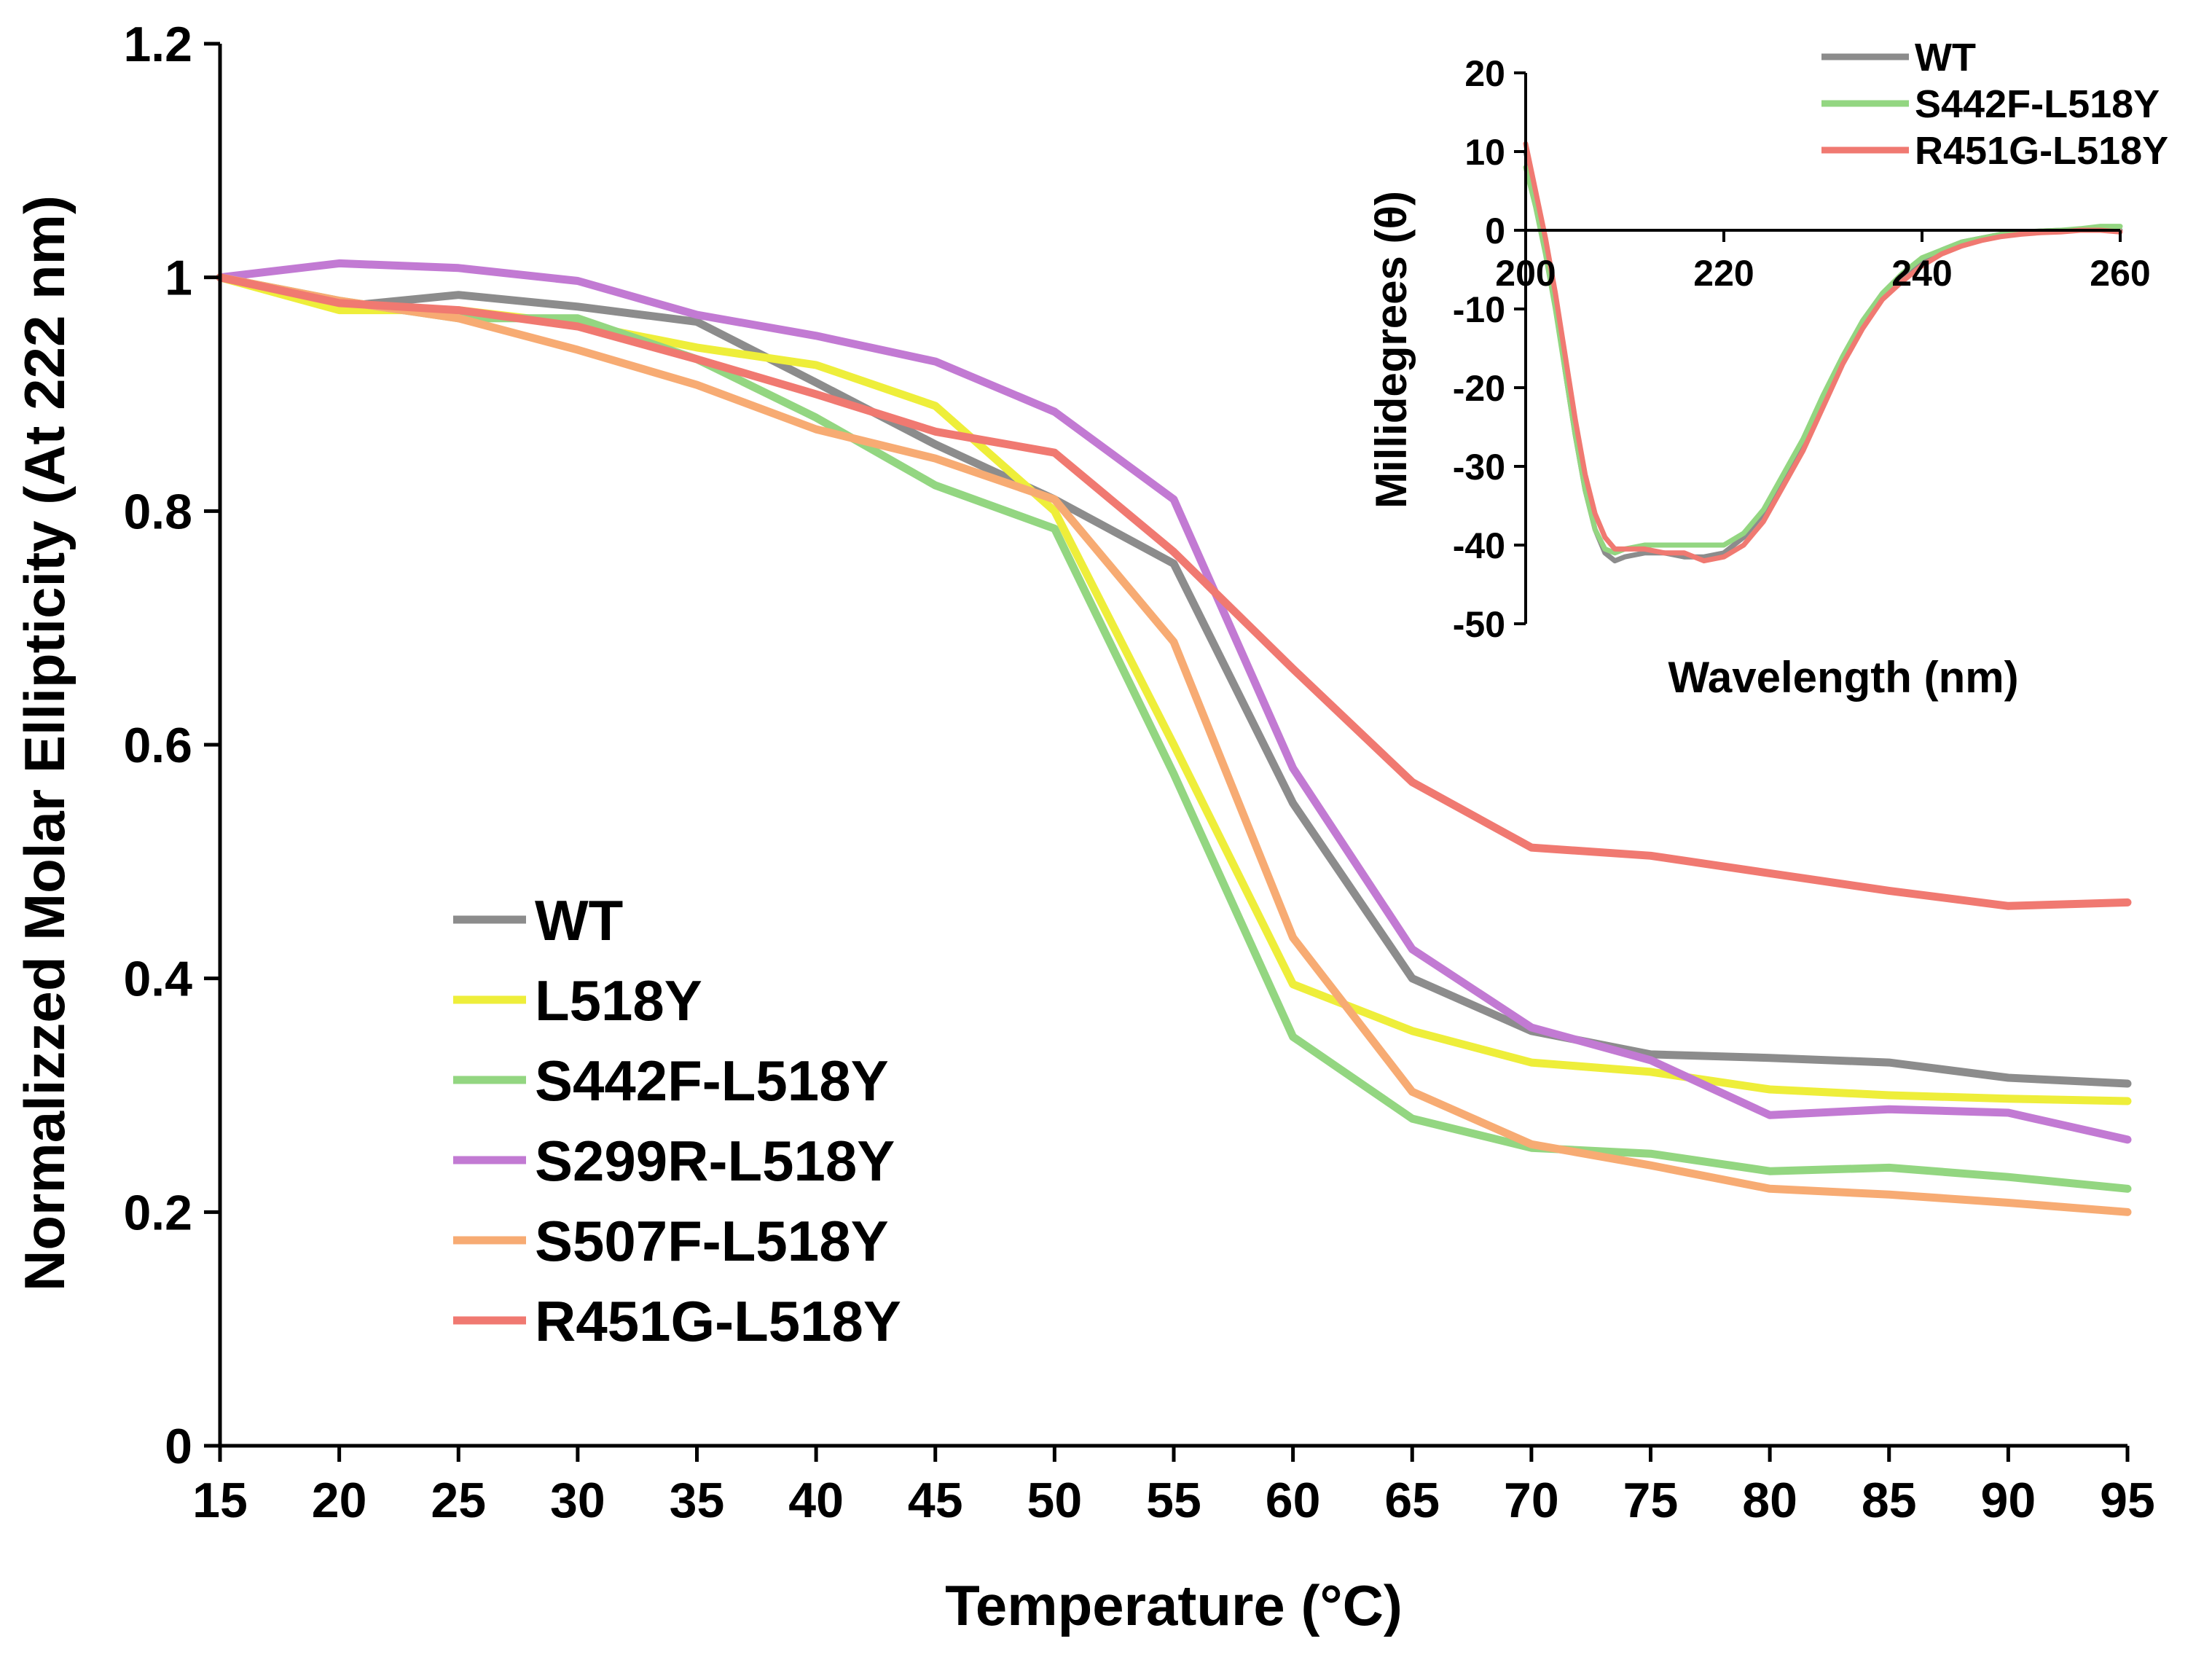  Describe the element at coordinates (935, 1501) in the screenshot. I see `main-x-tick-label: 45` at that location.